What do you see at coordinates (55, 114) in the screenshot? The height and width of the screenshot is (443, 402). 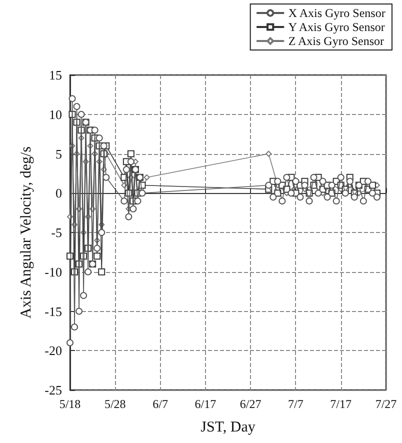 I see `y-tick-label: 10` at bounding box center [55, 114].